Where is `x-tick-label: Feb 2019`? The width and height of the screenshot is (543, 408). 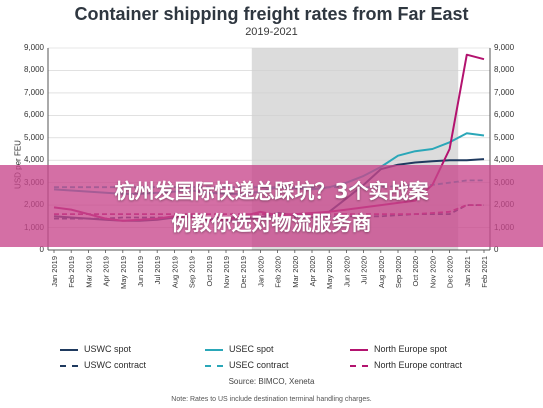 x-tick-label: Feb 2019 is located at coordinates (71, 272).